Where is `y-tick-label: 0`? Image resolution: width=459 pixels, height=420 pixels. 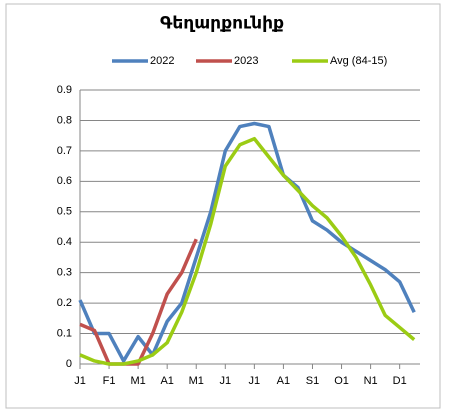
y-tick-label: 0 is located at coordinates (69, 364).